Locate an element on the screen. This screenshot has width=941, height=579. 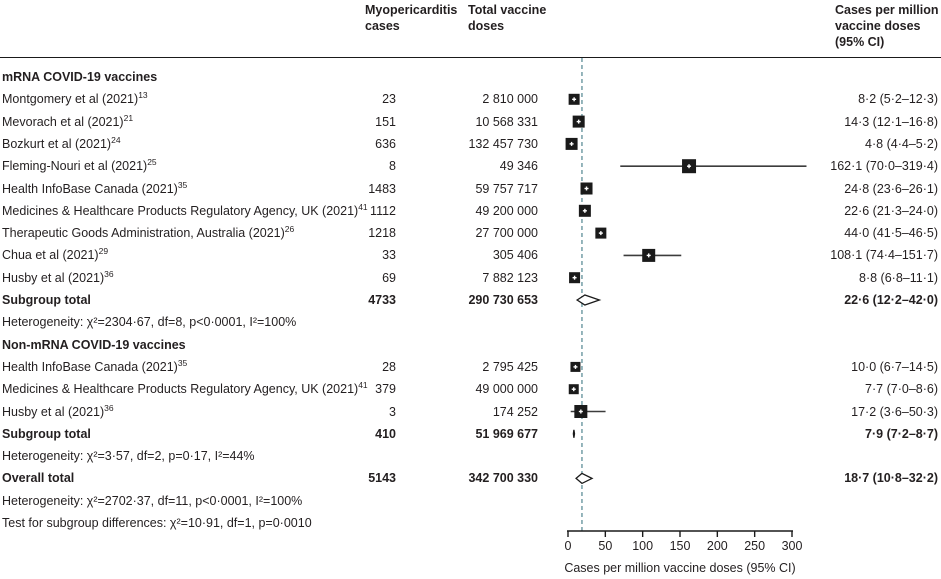
doses-value: 2 810 000 is located at coordinates (510, 99).